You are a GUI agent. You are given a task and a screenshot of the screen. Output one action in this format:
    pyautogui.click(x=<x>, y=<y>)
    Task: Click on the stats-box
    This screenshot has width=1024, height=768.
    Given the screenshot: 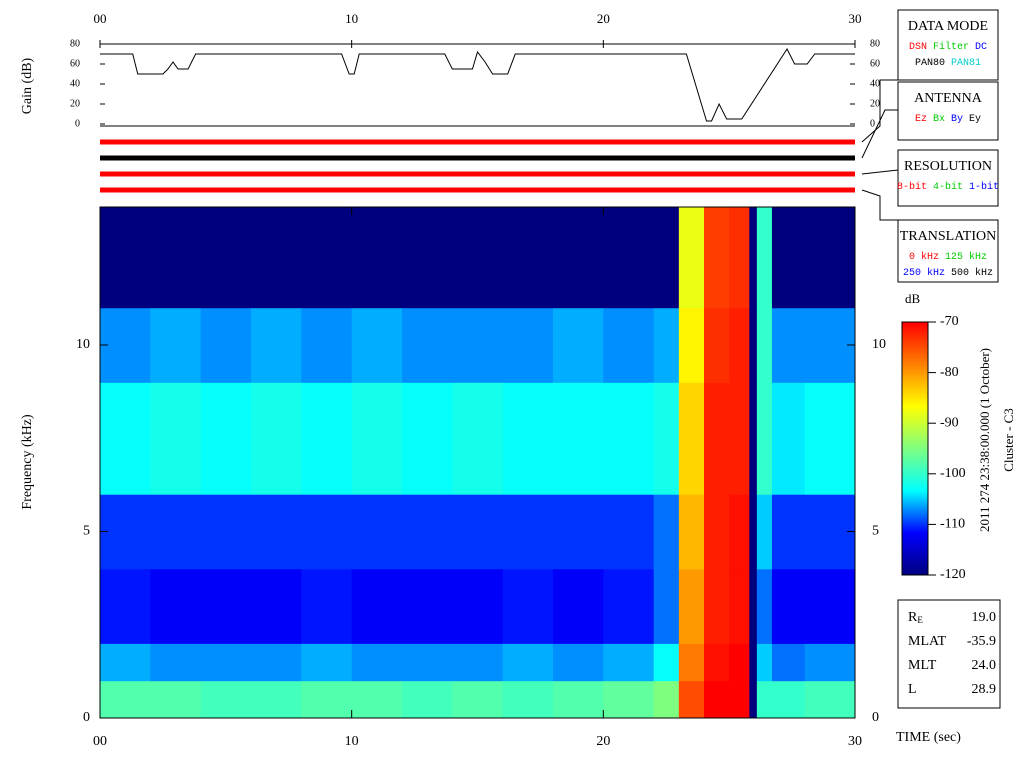 What is the action you would take?
    pyautogui.click(x=949, y=654)
    